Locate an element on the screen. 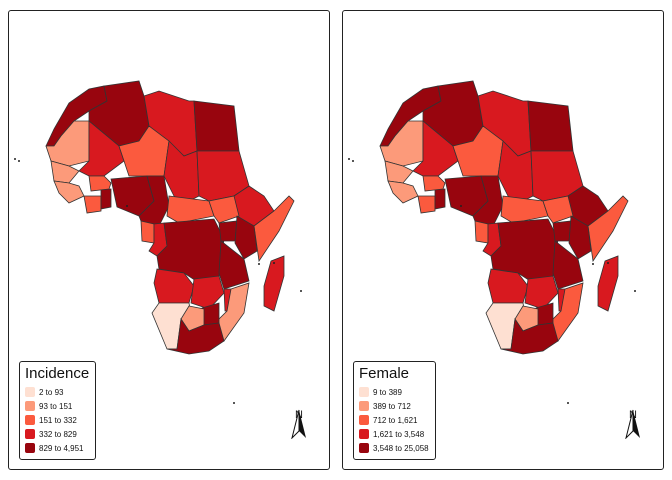 The image size is (672, 480). legend-item: 389 to 712 is located at coordinates (394, 406).